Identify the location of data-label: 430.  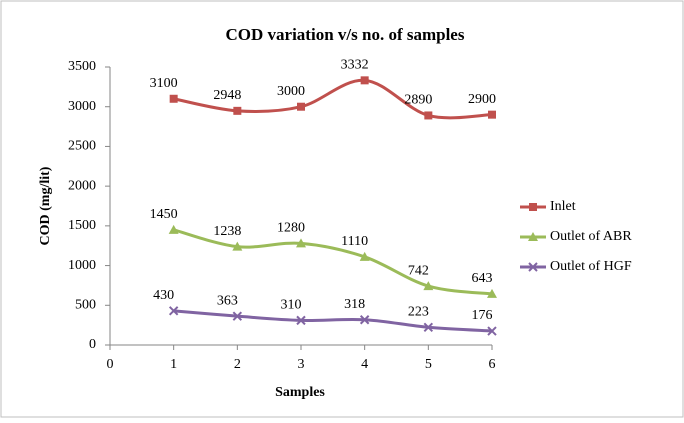
(163, 295).